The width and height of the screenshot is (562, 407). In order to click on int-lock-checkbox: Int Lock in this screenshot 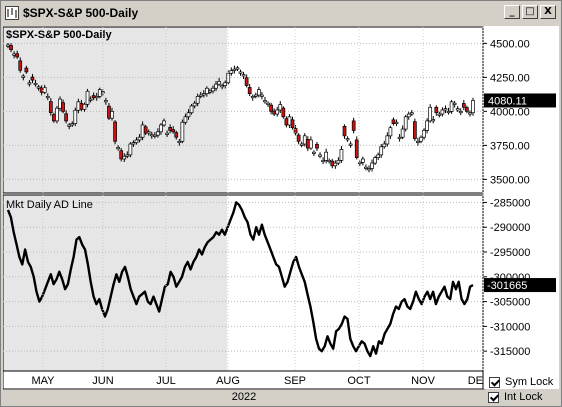, I will do `click(515, 397)`.